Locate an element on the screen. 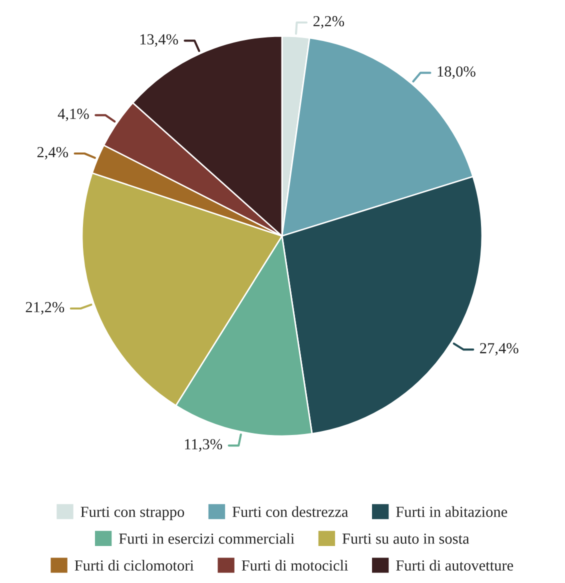 Image resolution: width=565 pixels, height=583 pixels. data-label: 2,2% is located at coordinates (328, 22).